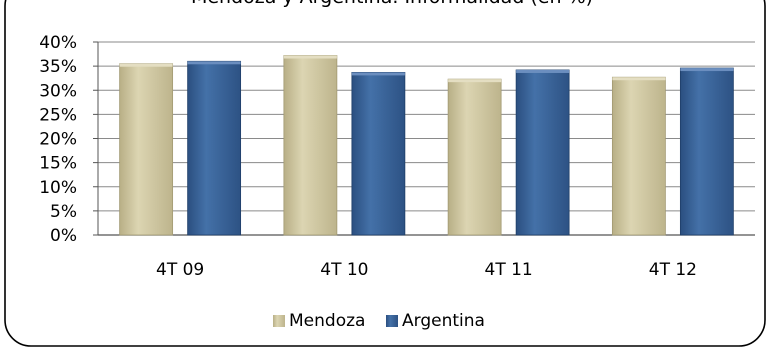 The image size is (770, 356). Describe the element at coordinates (639, 79) in the screenshot. I see `bar-mendoza-4t-12-top` at that location.